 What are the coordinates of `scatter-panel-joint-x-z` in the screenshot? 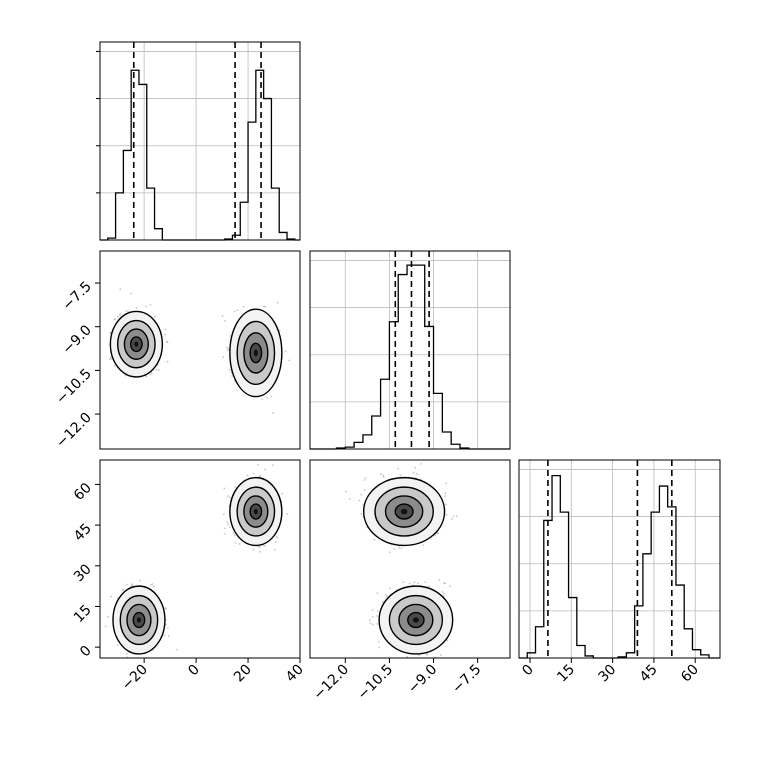 It's located at (200, 559).